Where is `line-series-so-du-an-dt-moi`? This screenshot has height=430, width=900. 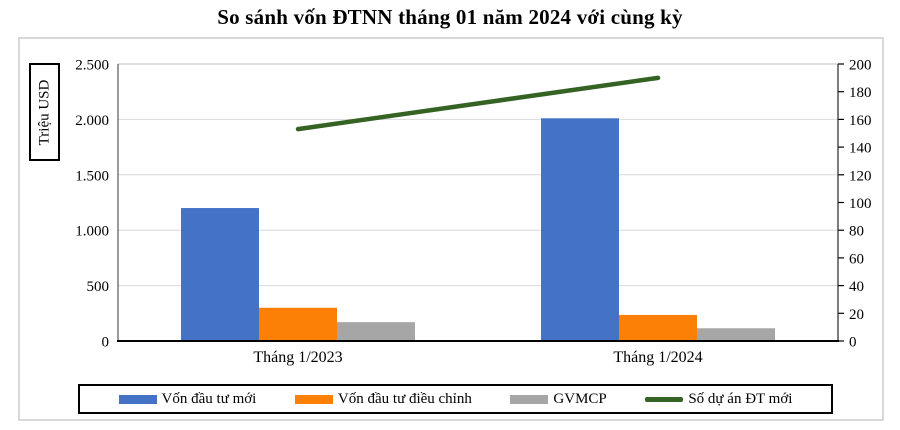
line-series-so-du-an-dt-moi is located at coordinates (478, 103).